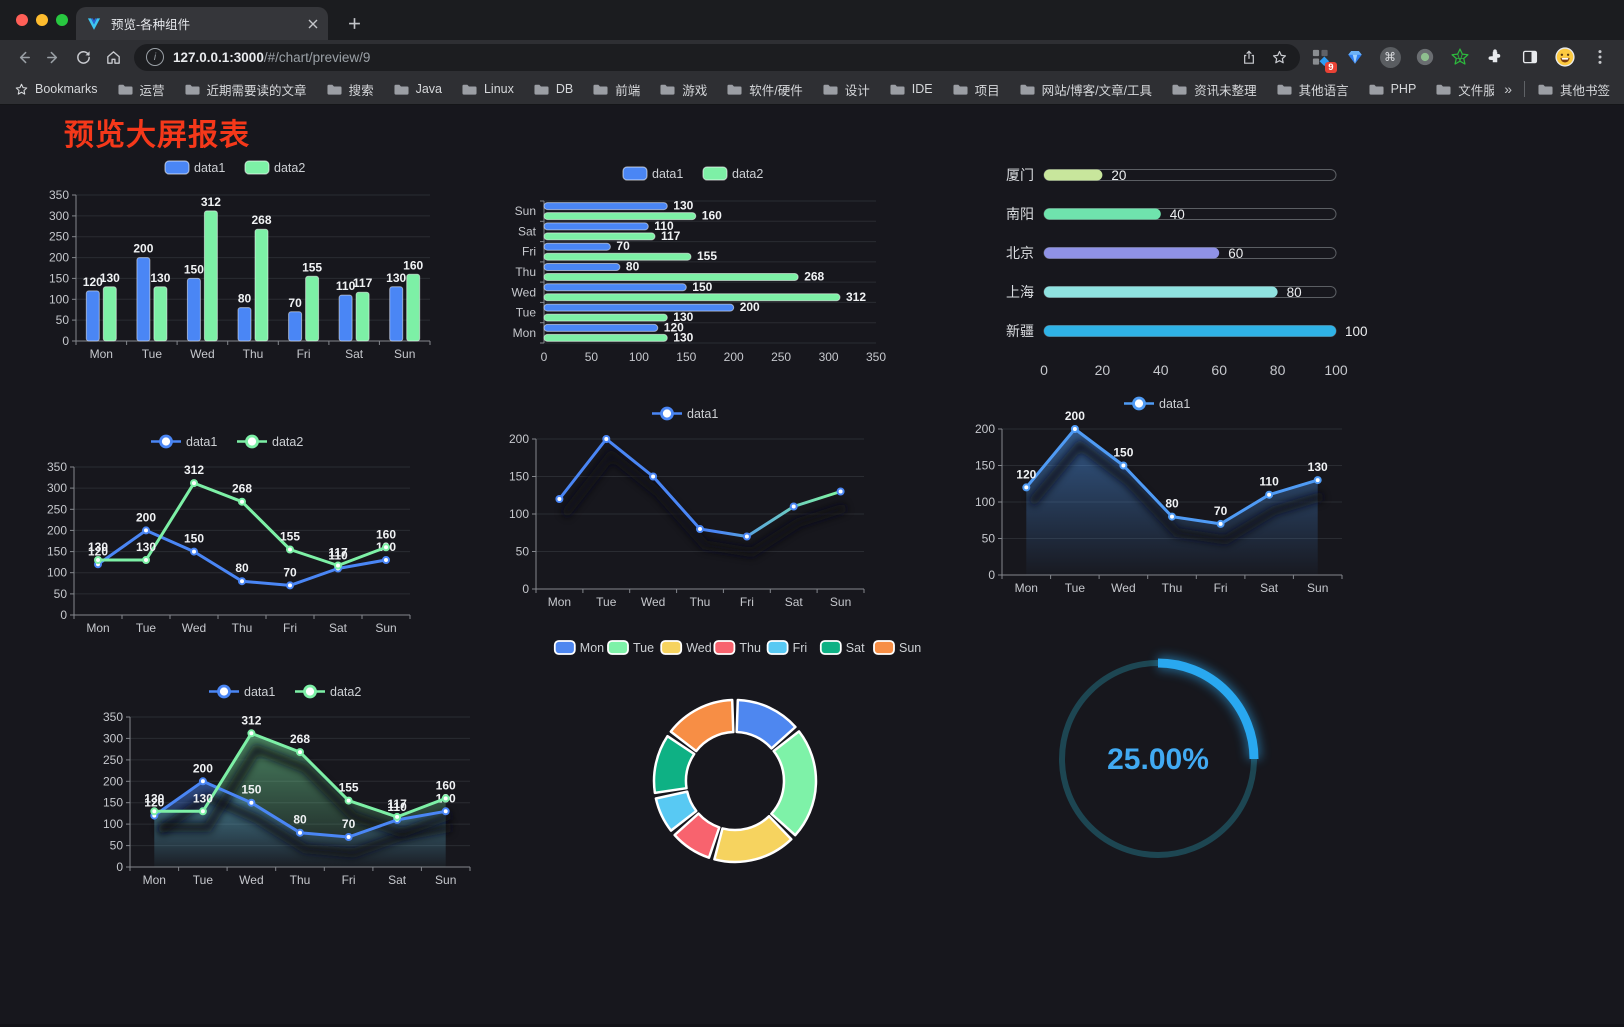 The height and width of the screenshot is (1027, 1624). What do you see at coordinates (1600, 57) in the screenshot?
I see `menu-kebab-icon` at bounding box center [1600, 57].